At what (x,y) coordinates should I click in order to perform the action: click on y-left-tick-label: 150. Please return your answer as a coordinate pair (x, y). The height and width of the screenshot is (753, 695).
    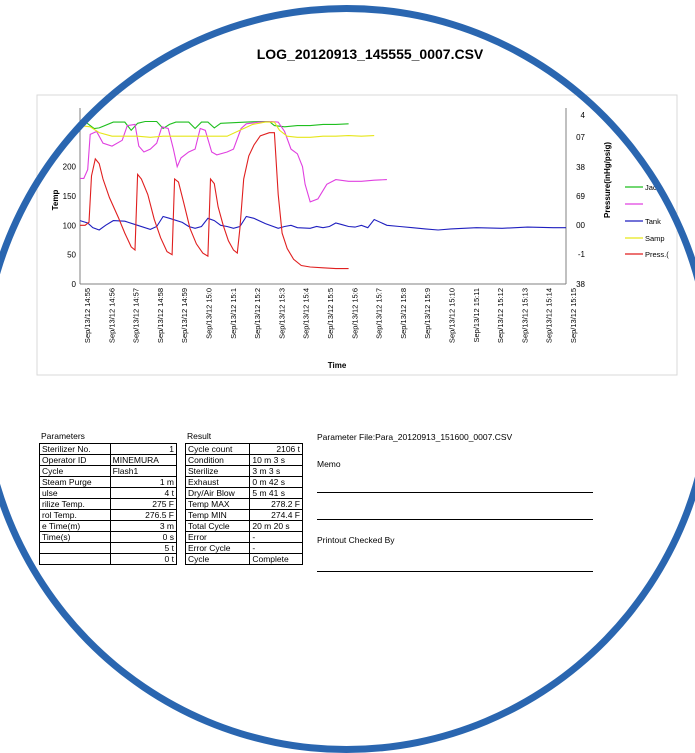
    Looking at the image, I should click on (70, 196).